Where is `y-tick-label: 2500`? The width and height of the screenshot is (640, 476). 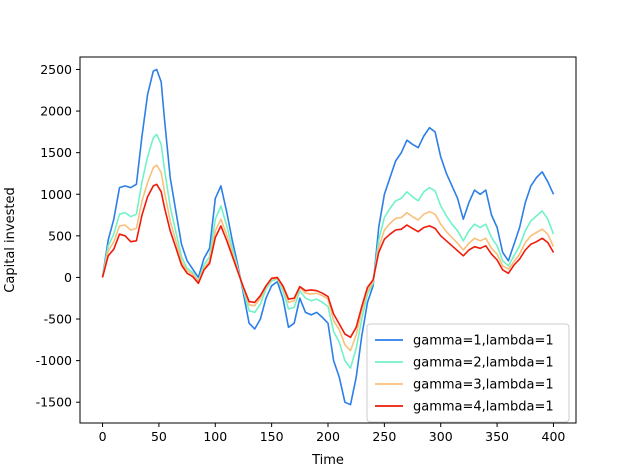 y-tick-label: 2500 is located at coordinates (56, 69).